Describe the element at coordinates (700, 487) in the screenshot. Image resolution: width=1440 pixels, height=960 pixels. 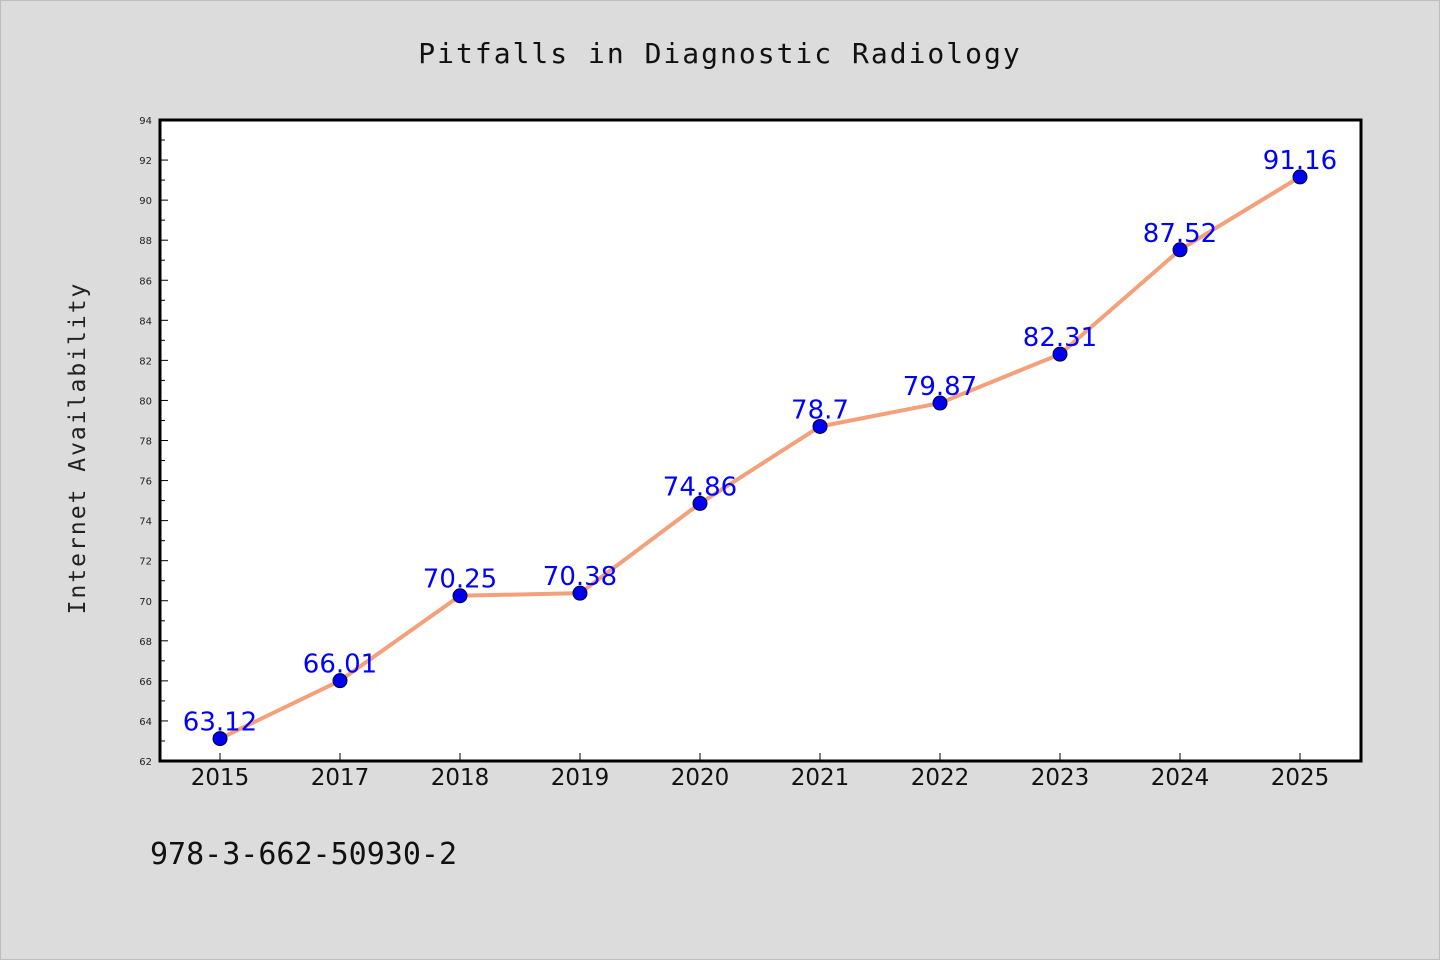
I see `data-label: 74.86` at that location.